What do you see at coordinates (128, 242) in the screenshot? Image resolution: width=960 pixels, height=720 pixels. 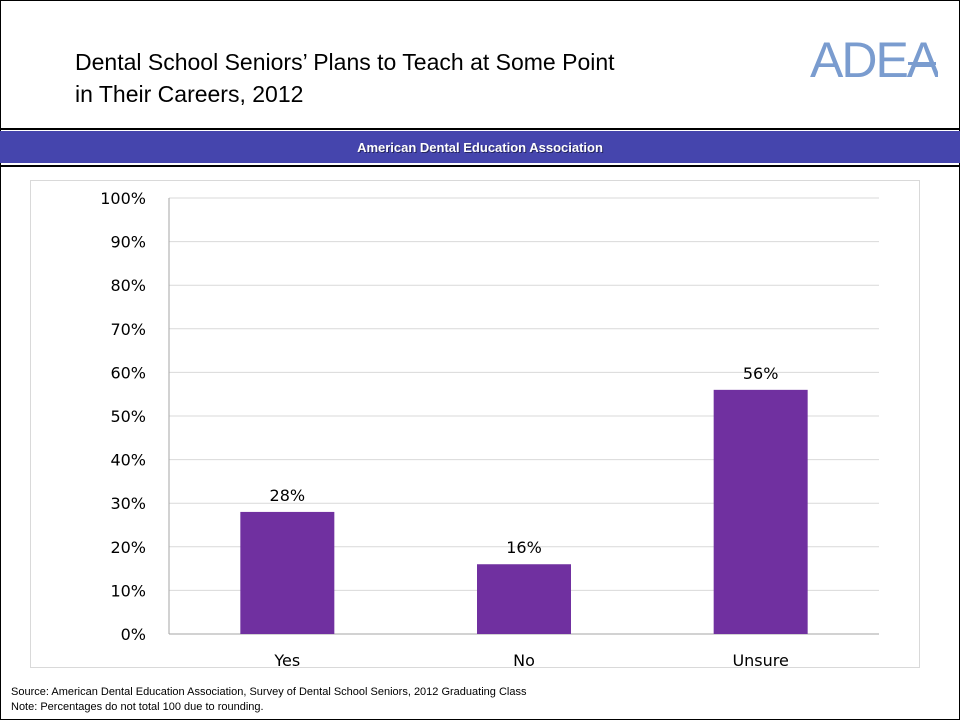 I see `y-tick-label: 90%` at bounding box center [128, 242].